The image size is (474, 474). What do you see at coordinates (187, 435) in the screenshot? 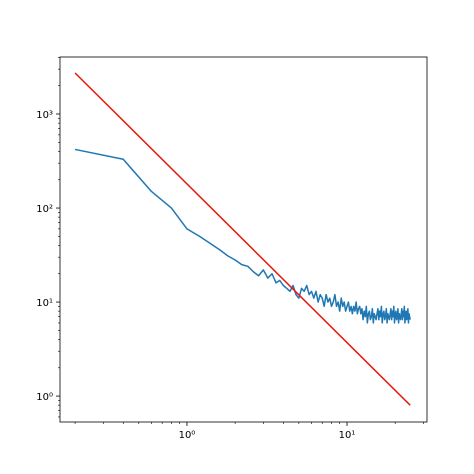
I see `x-tick-label: 10⁰` at bounding box center [187, 435].